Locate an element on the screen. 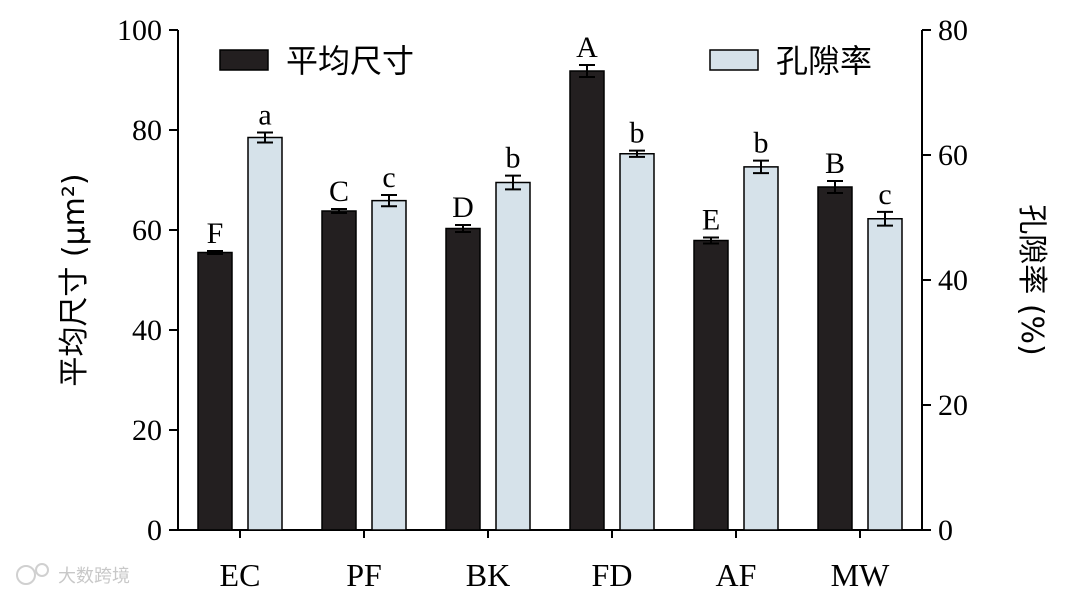 Image resolution: width=1080 pixels, height=595 pixels. significance-label: D is located at coordinates (463, 207).